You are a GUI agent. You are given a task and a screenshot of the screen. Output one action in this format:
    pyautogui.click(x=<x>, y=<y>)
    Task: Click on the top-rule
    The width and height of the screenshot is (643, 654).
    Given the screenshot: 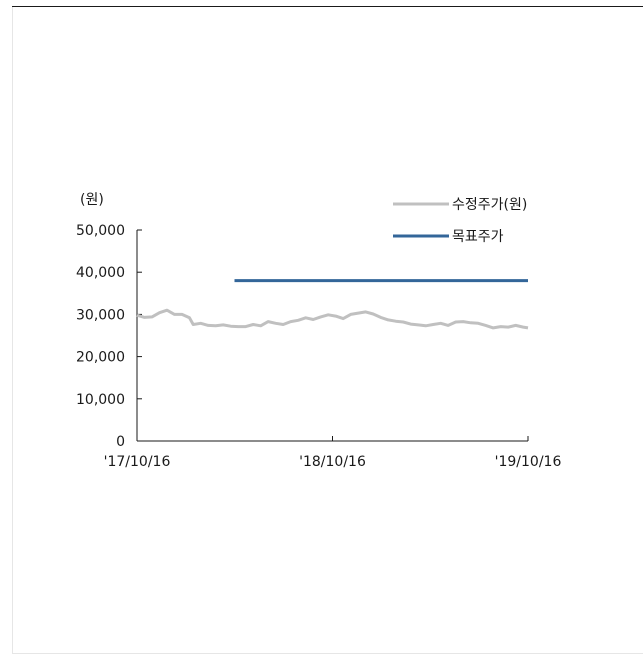 What is the action you would take?
    pyautogui.click(x=327, y=6)
    